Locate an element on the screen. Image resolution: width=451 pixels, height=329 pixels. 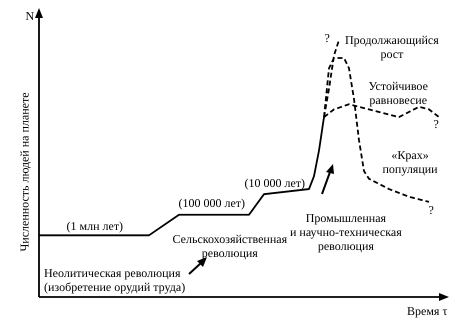
annotation: Промышленная и научно-техническая революция is located at coordinates (346, 232).